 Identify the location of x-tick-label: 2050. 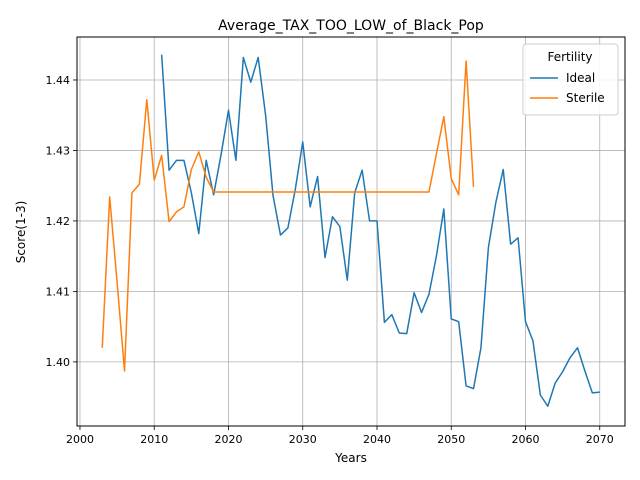
(451, 439).